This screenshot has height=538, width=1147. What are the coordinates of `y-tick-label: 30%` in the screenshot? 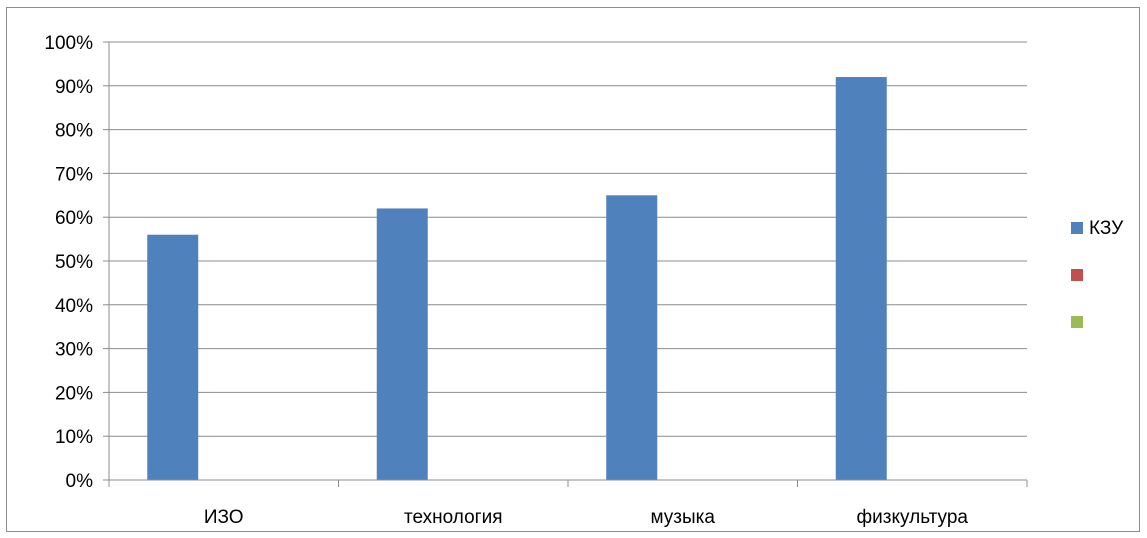 It's located at (74, 350).